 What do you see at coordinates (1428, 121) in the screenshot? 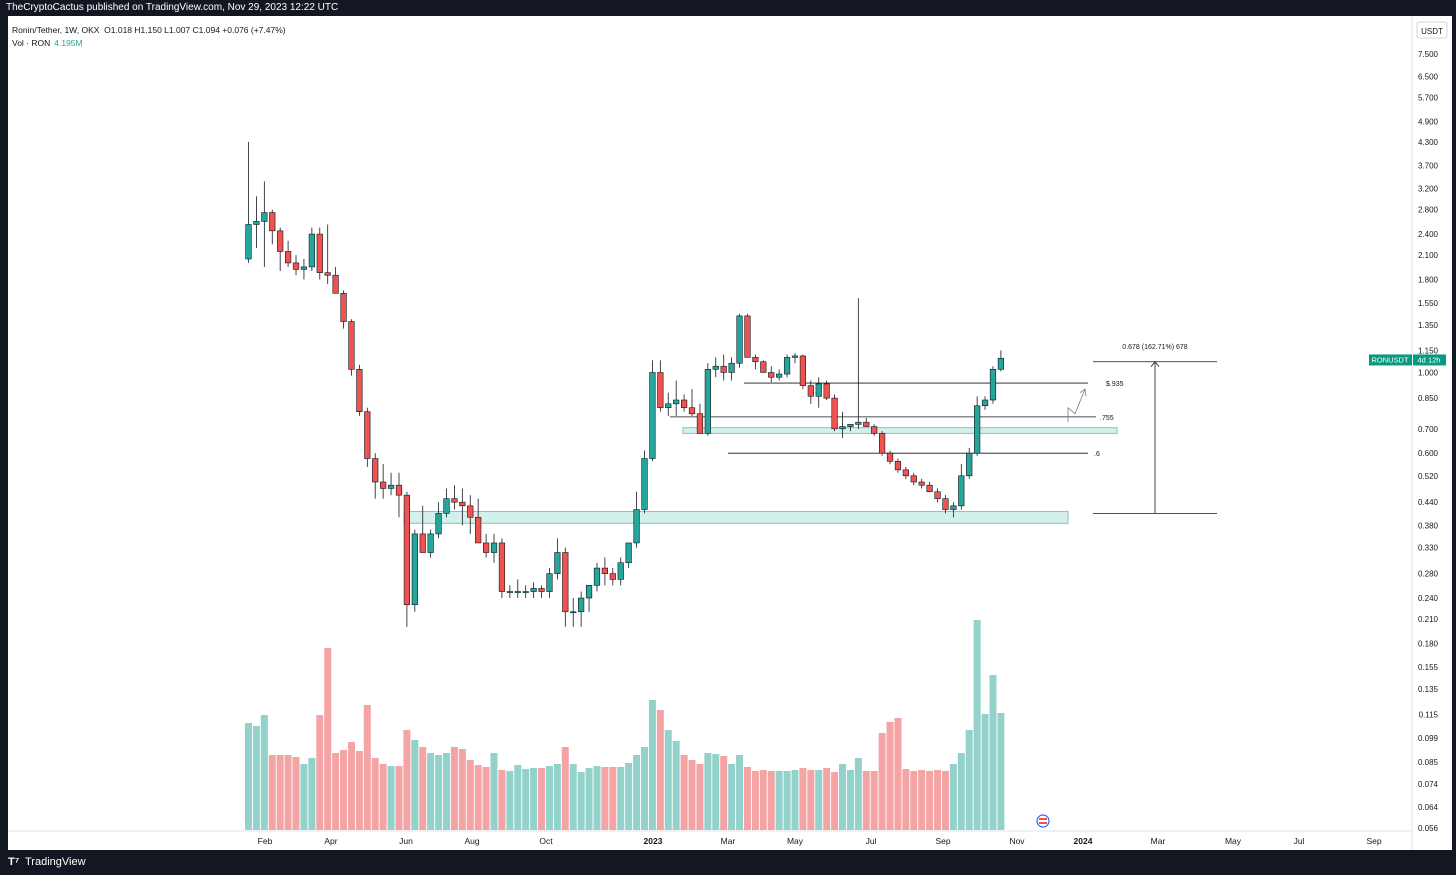
I see `y-tick-label: 4.900` at bounding box center [1428, 121].